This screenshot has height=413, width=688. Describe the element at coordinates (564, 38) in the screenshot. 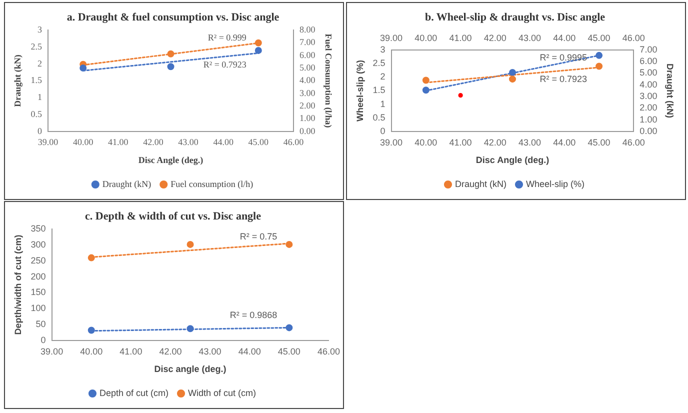

I see `x2-tick-label: 44.00` at that location.